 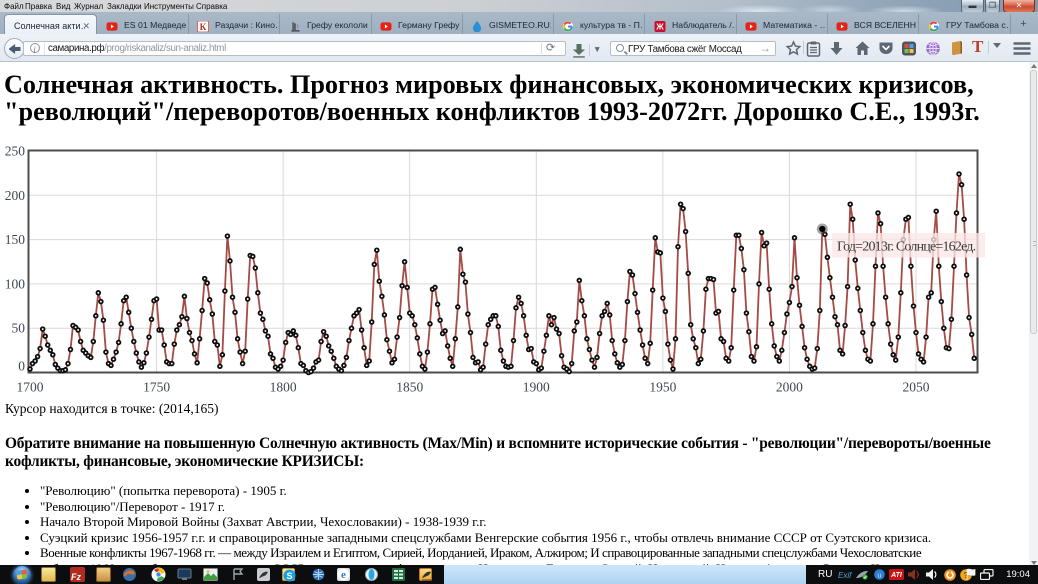 What do you see at coordinates (15, 152) in the screenshot?
I see `svg-text: 250` at bounding box center [15, 152].